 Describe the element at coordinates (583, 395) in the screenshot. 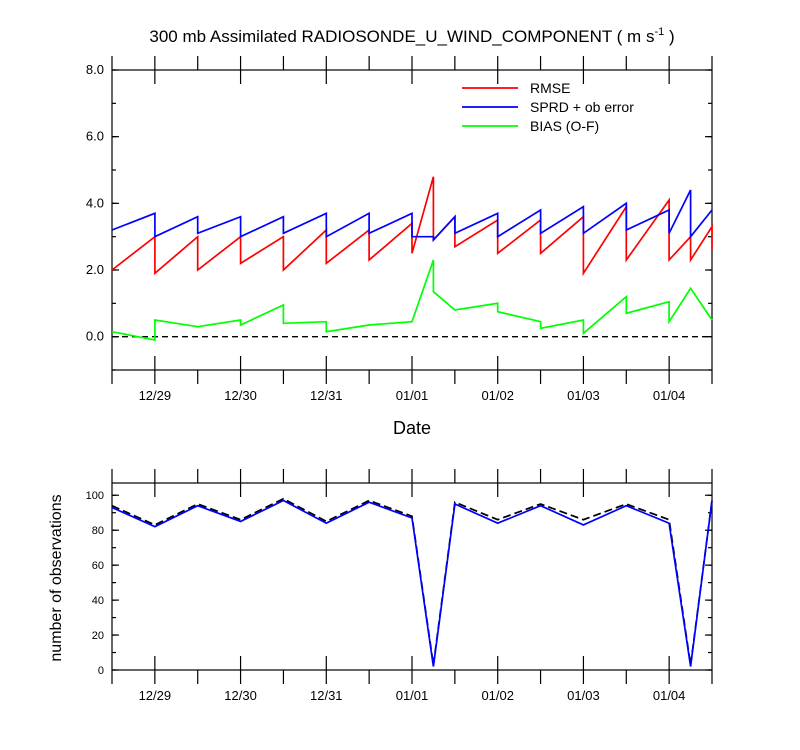

I see `top-x-tick-label: 01/03` at that location.